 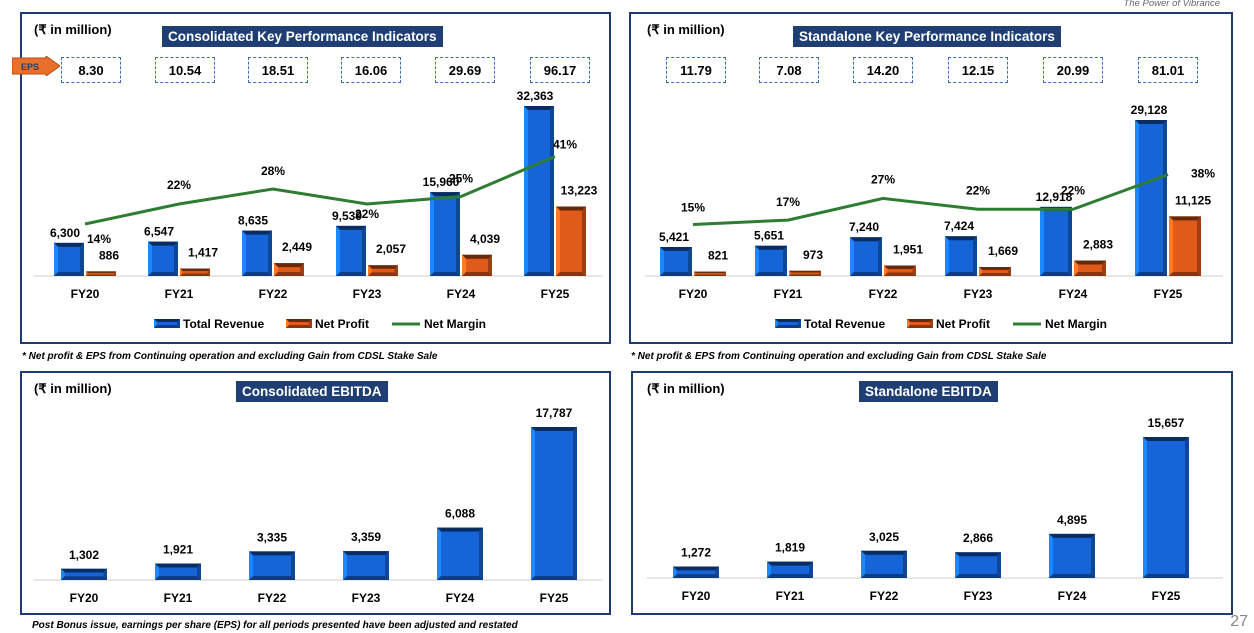 I want to click on ebitda-data-label: 4,895, so click(x=1072, y=520).